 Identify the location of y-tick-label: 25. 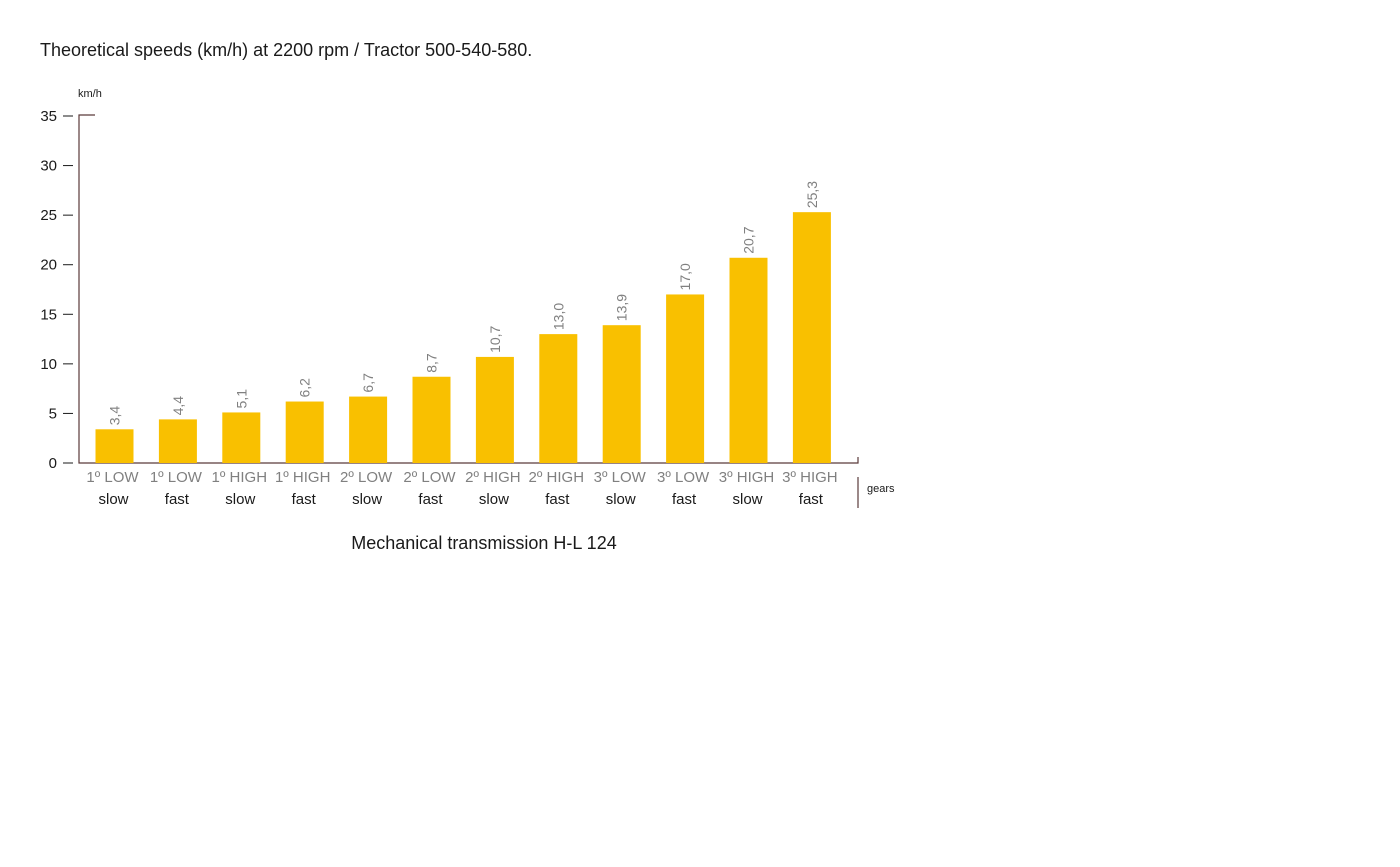
(48, 215).